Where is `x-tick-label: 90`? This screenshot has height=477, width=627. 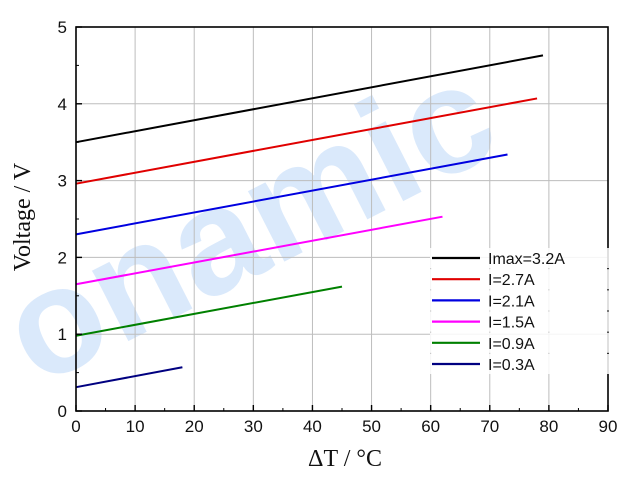
x-tick-label: 90 is located at coordinates (608, 426).